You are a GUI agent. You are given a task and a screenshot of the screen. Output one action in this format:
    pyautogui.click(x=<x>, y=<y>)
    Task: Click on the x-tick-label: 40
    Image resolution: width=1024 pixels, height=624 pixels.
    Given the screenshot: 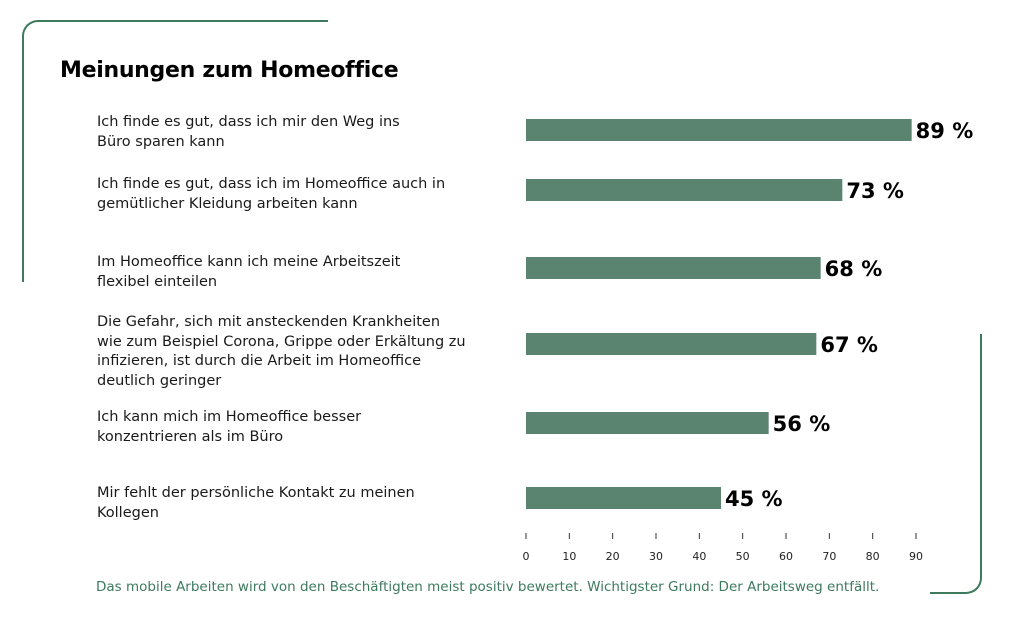 What is the action you would take?
    pyautogui.click(x=699, y=556)
    